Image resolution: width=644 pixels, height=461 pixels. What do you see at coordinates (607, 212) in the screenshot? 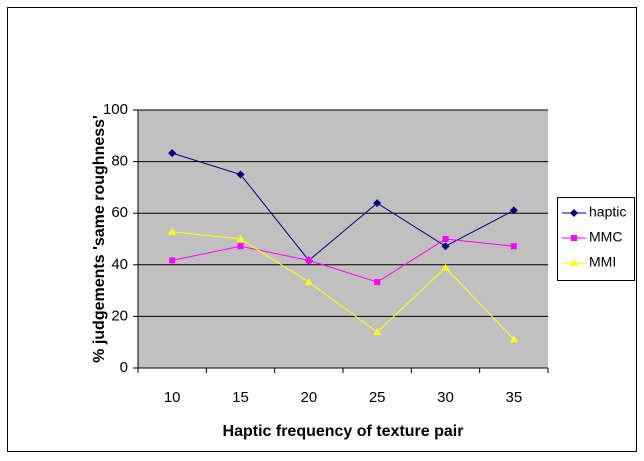
I see `legend-label: haptic` at bounding box center [607, 212].